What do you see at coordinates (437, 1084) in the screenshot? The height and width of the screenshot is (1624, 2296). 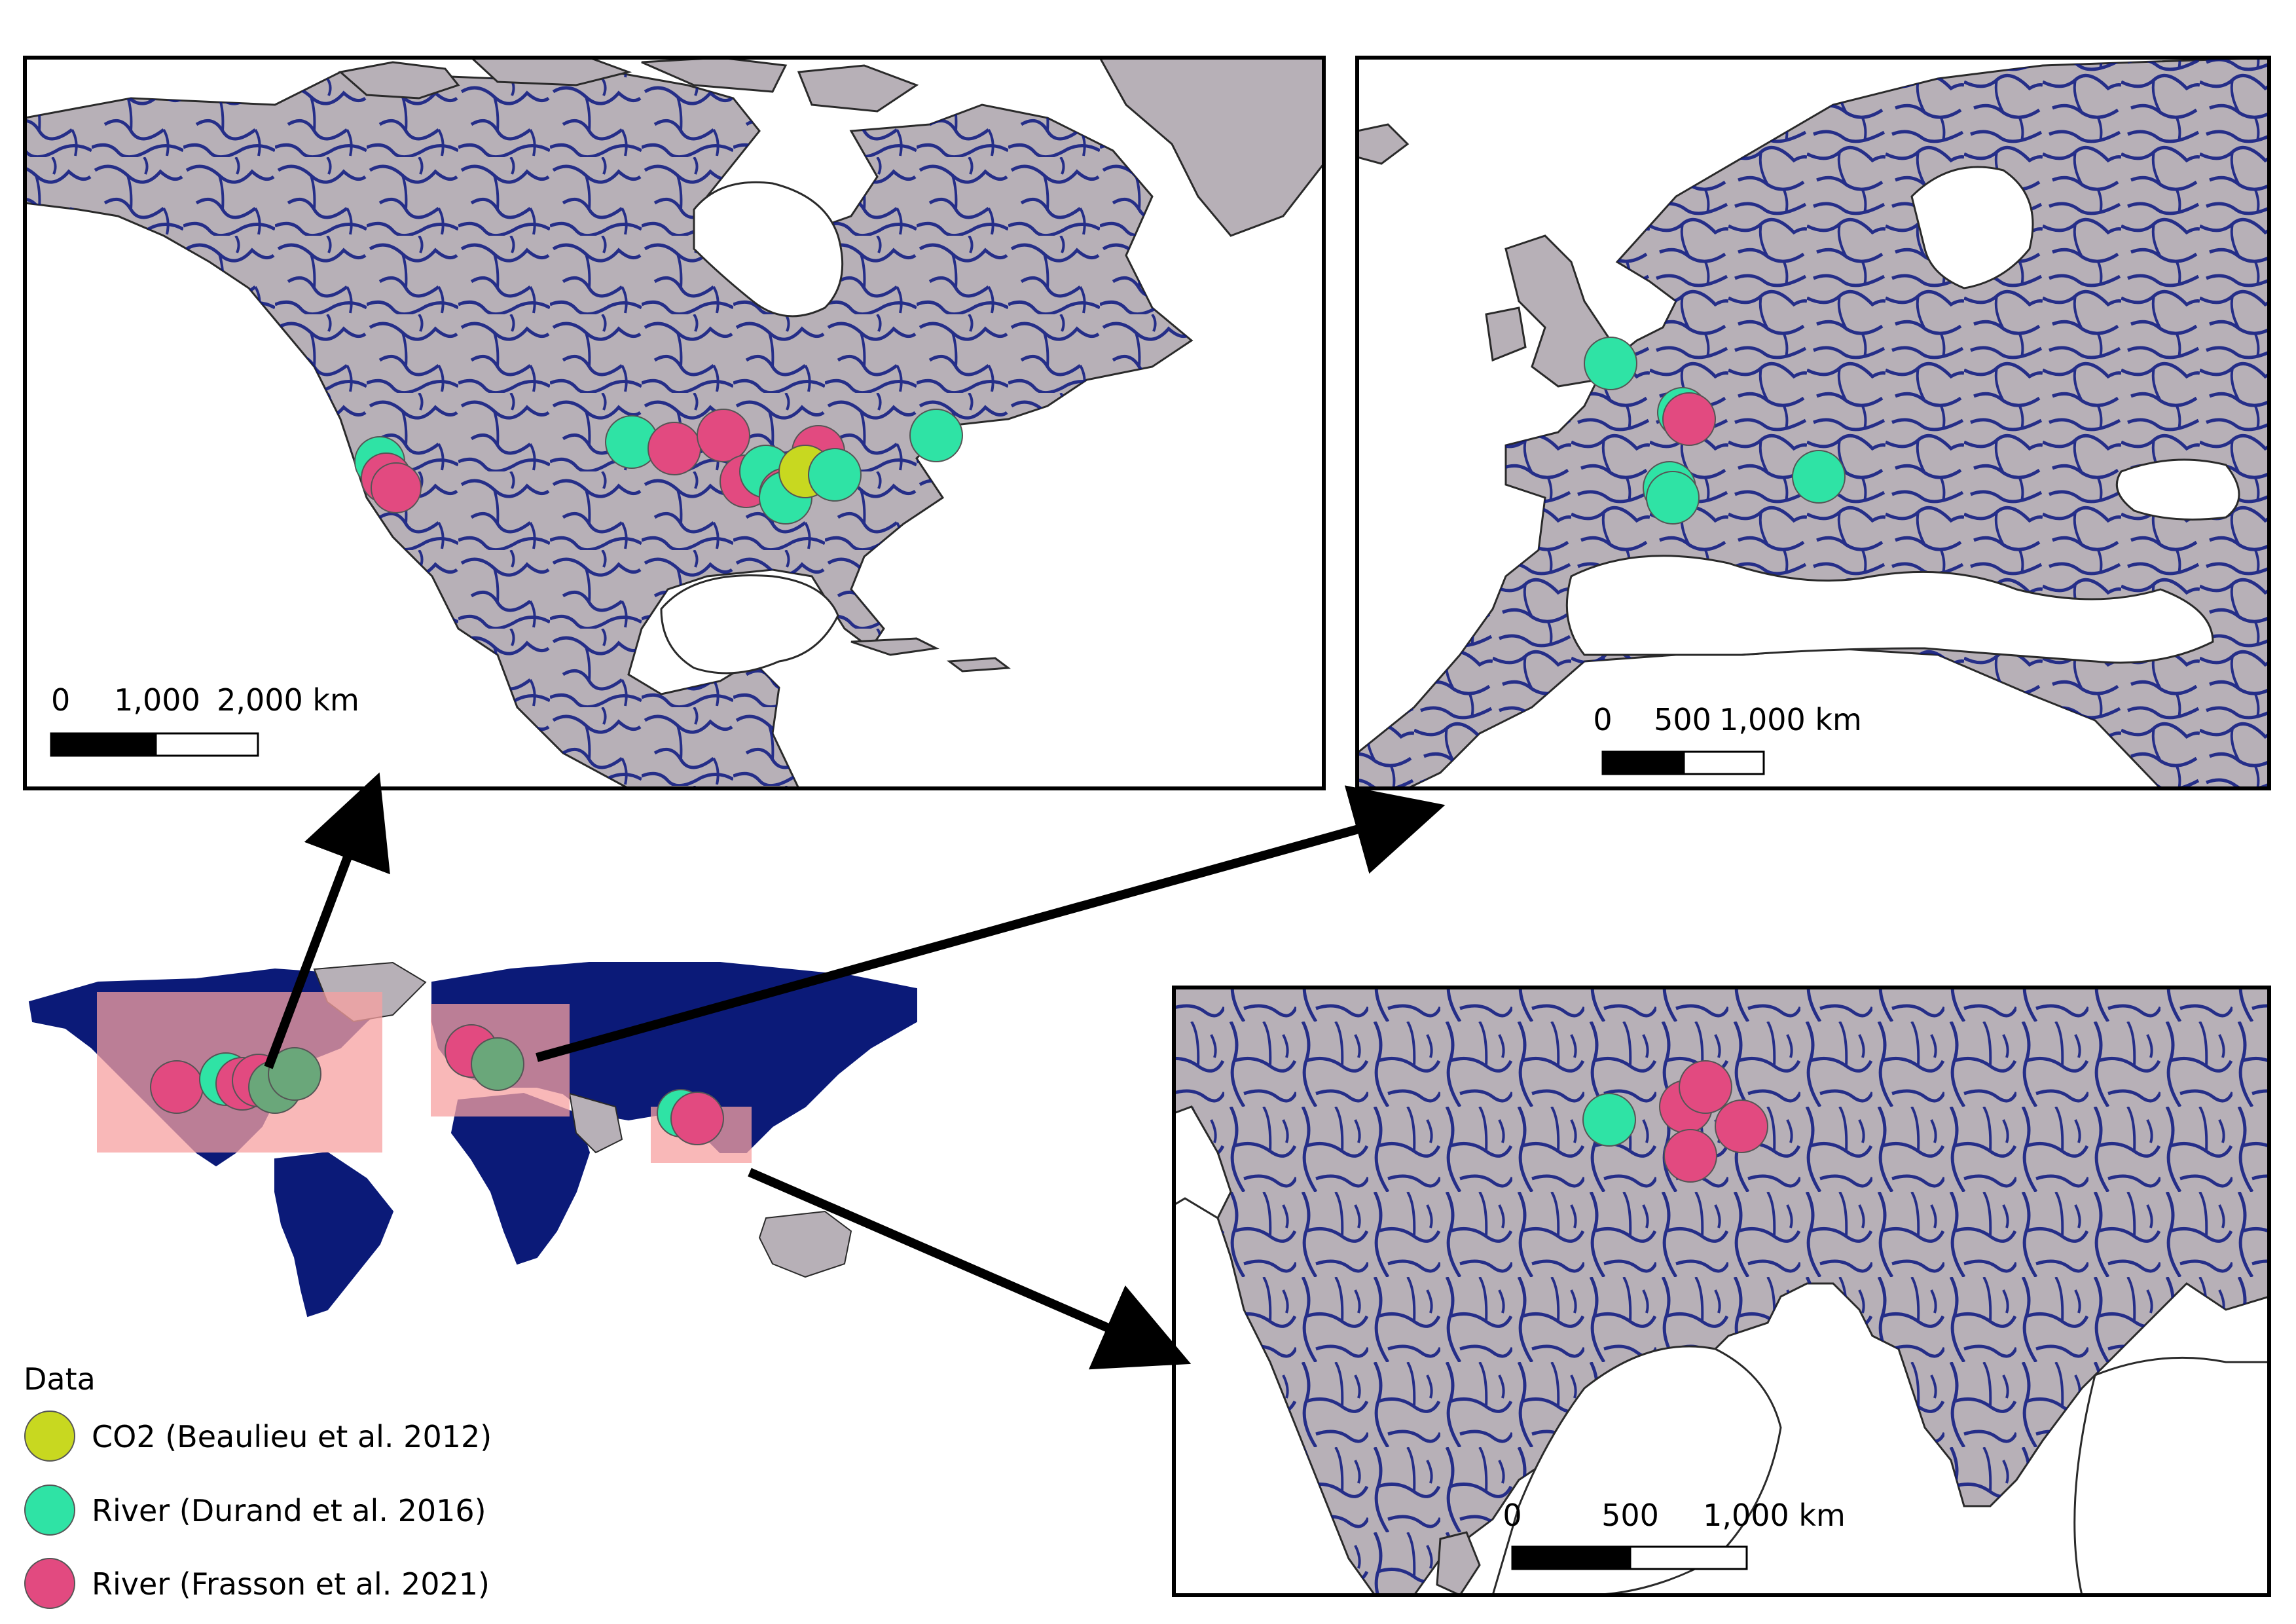 I see `world-data-points` at bounding box center [437, 1084].